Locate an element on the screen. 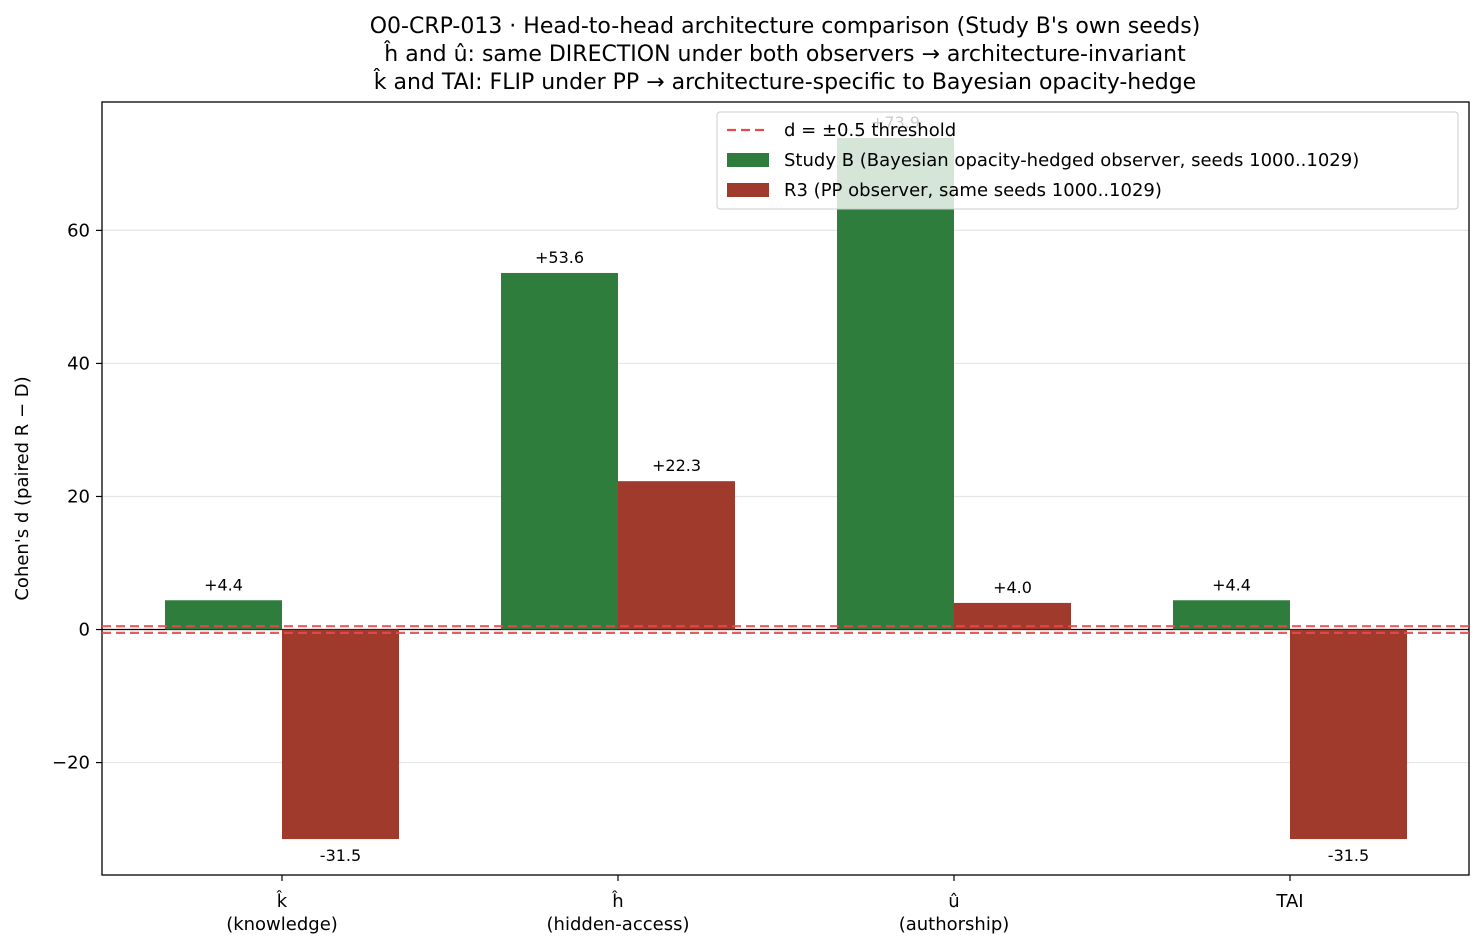  threshold-lines is located at coordinates (785, 629).